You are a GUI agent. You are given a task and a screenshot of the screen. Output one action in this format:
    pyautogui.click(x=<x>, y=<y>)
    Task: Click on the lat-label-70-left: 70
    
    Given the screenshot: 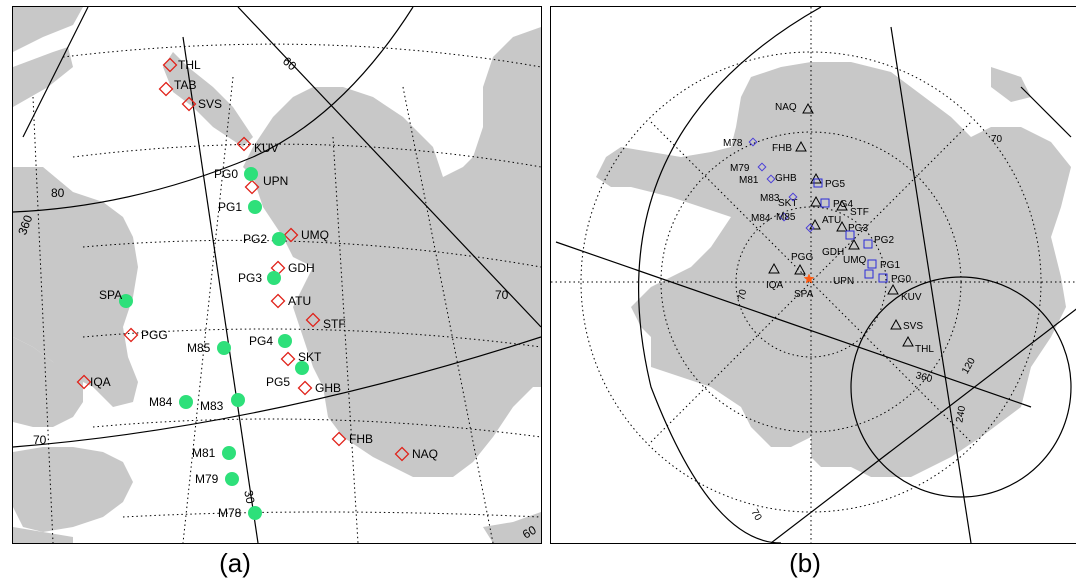 What is the action you would take?
    pyautogui.click(x=742, y=294)
    